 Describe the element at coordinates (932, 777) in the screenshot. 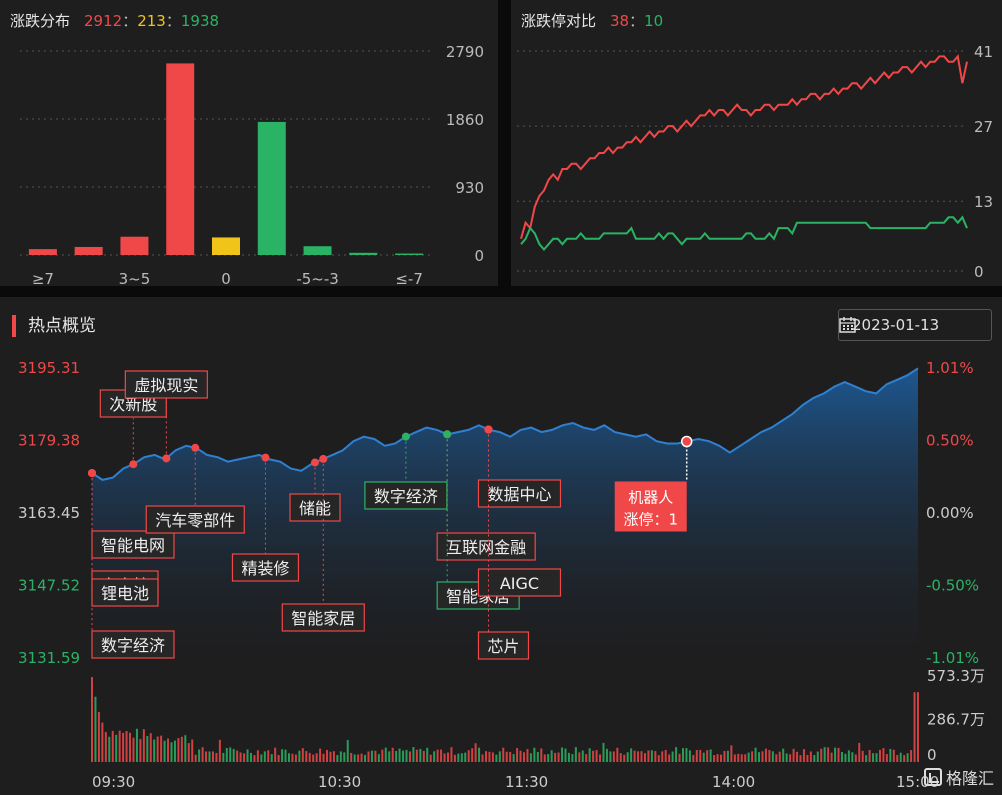

I see `brand-logo-icon` at that location.